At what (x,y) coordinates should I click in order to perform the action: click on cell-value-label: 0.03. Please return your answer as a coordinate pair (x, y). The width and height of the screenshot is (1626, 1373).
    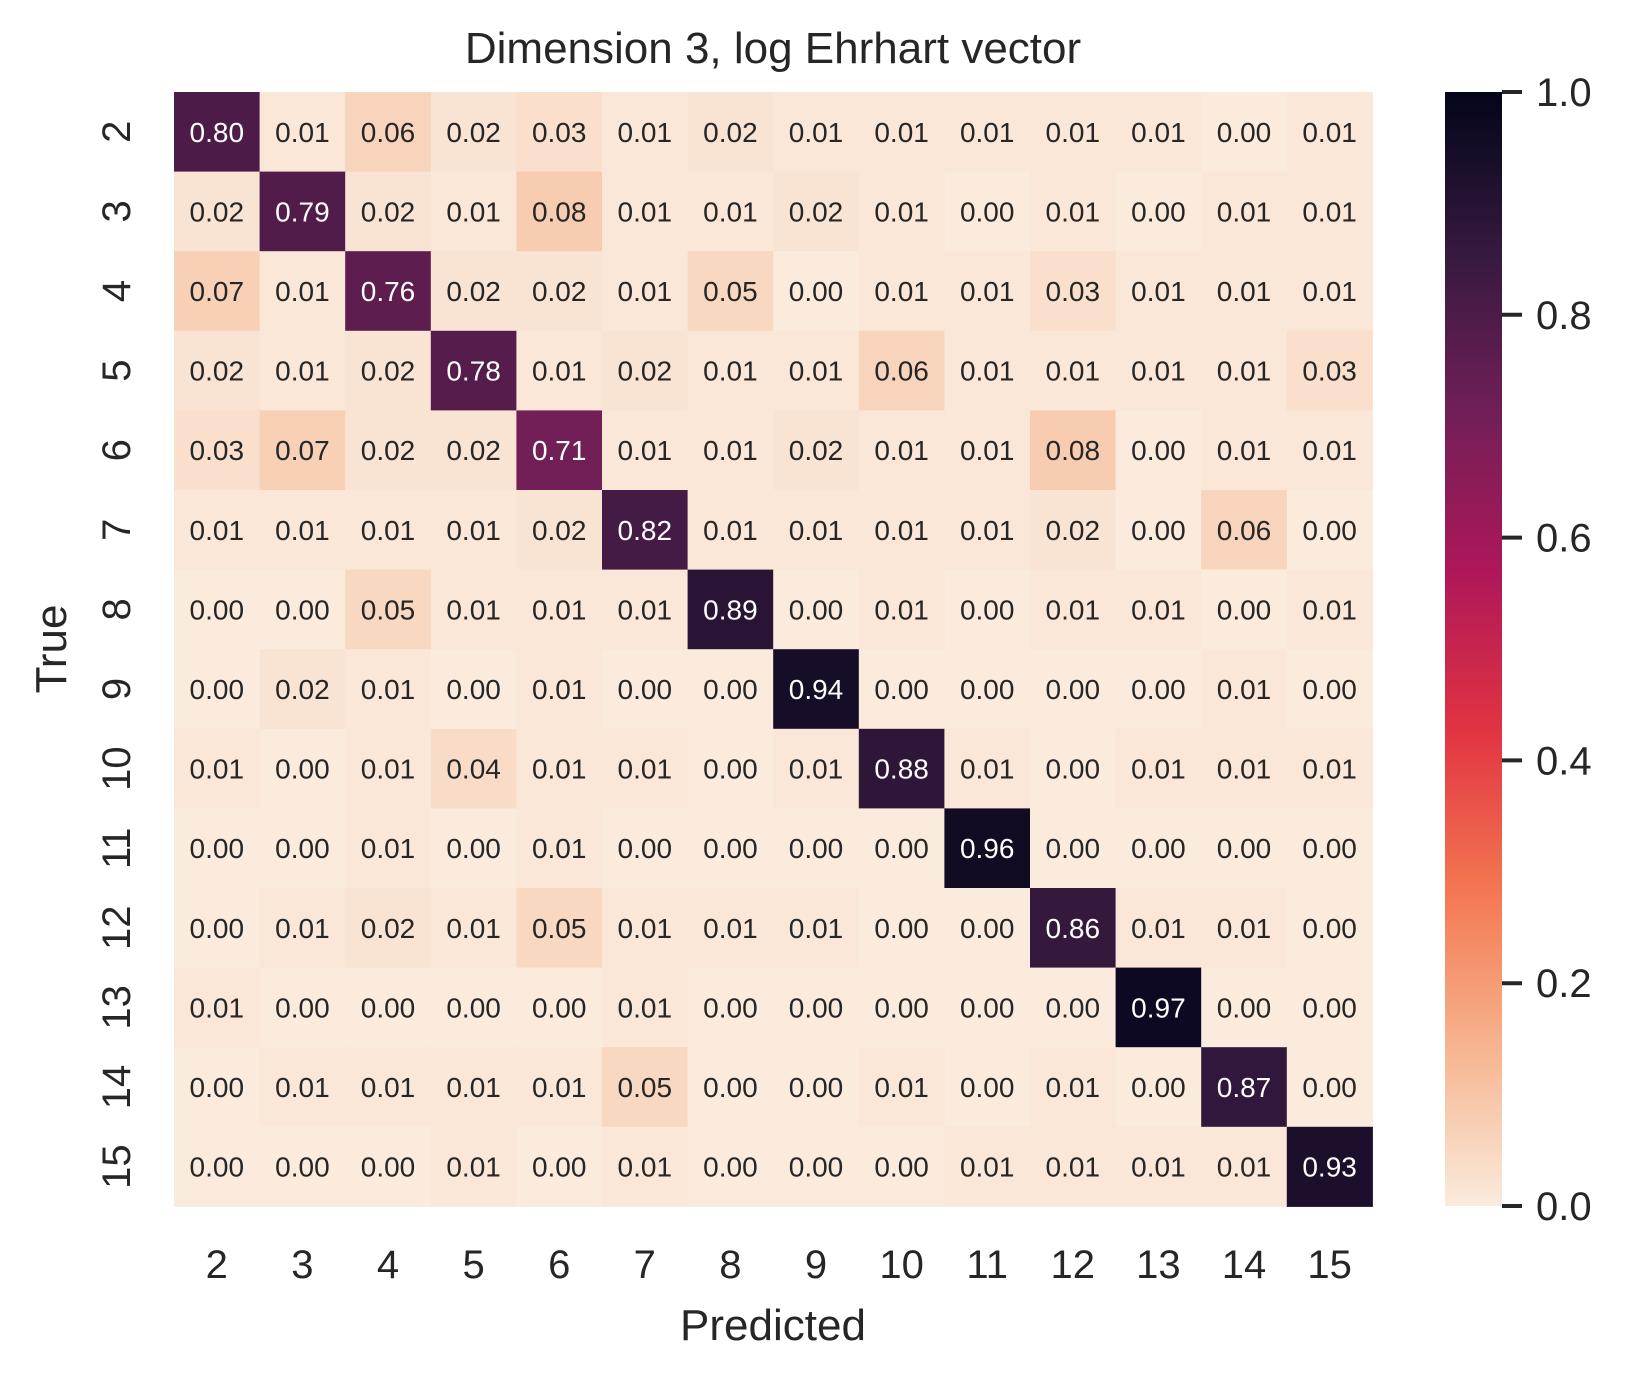
    Looking at the image, I should click on (559, 132).